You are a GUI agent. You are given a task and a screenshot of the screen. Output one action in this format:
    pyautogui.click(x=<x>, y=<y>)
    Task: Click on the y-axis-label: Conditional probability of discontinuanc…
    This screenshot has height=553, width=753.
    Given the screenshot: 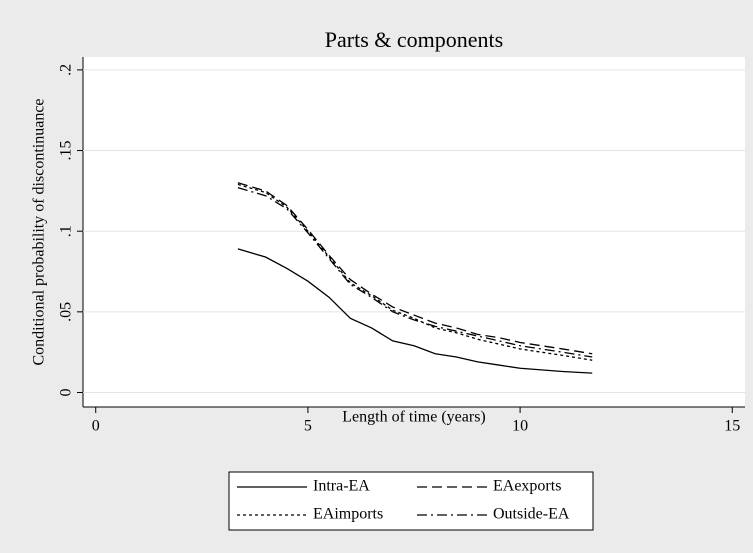 What is the action you would take?
    pyautogui.click(x=39, y=231)
    